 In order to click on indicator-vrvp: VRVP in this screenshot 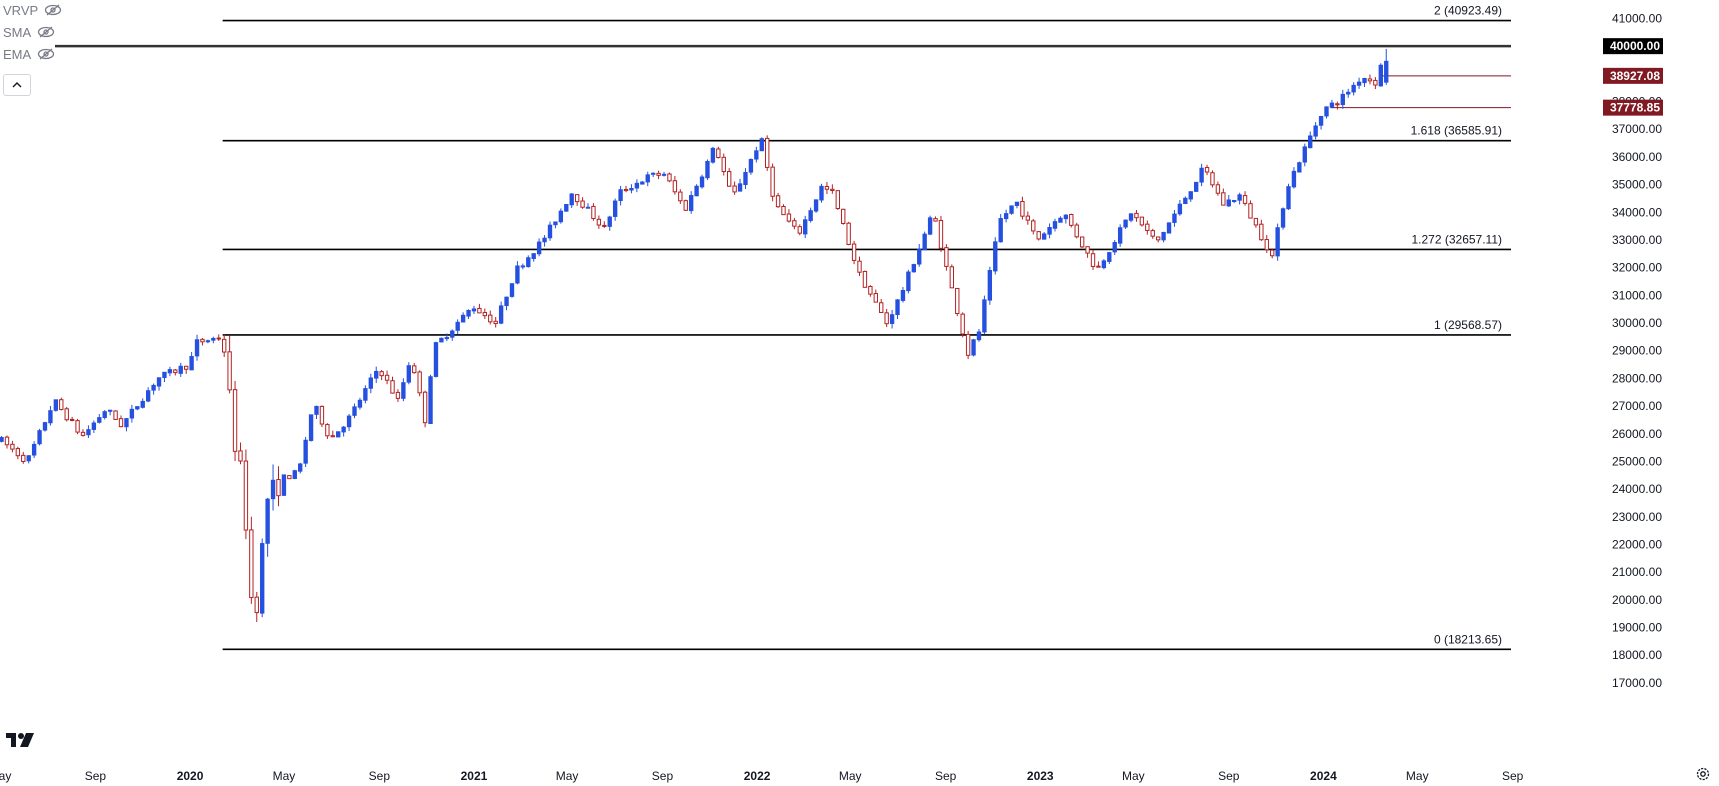, I will do `click(32, 10)`.